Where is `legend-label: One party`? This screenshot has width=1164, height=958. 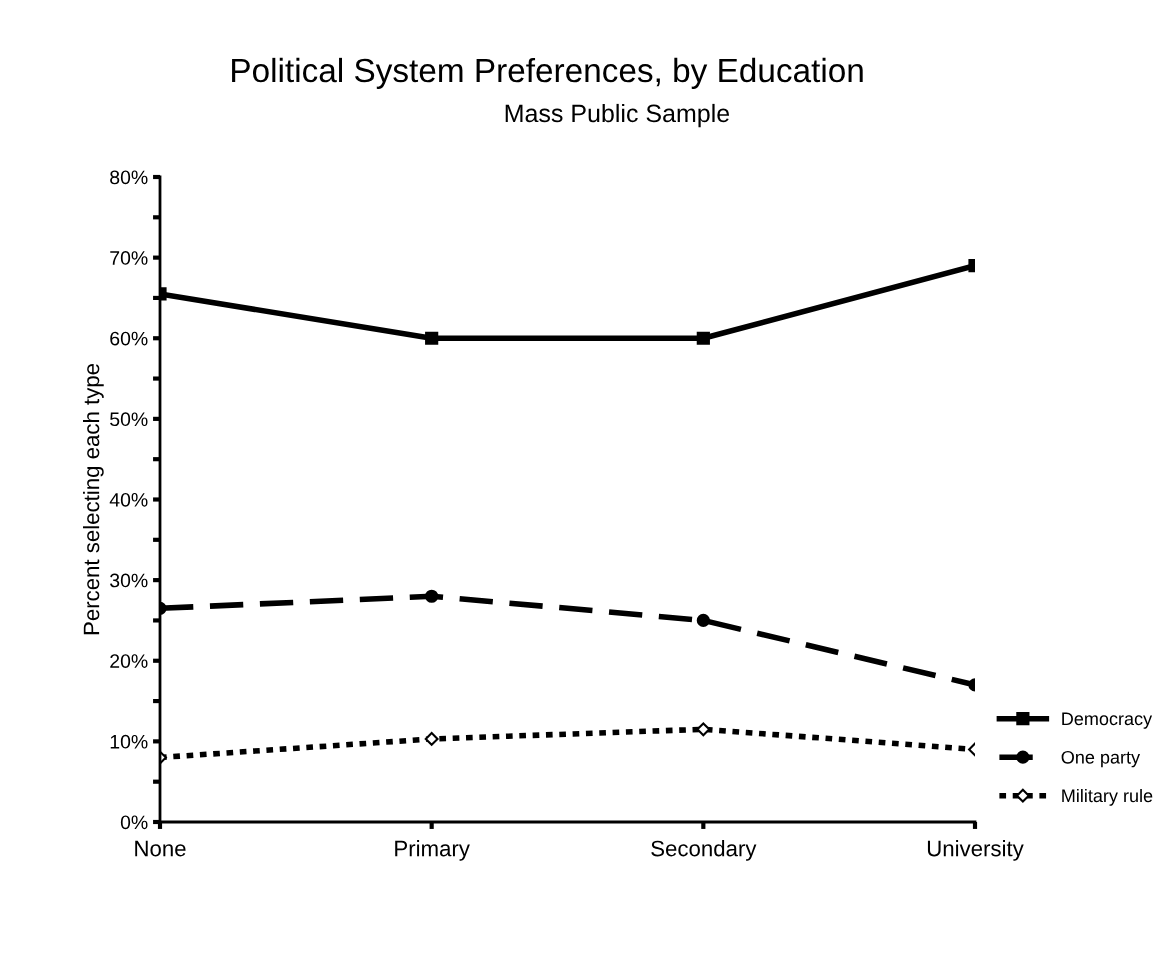 legend-label: One party is located at coordinates (1101, 759).